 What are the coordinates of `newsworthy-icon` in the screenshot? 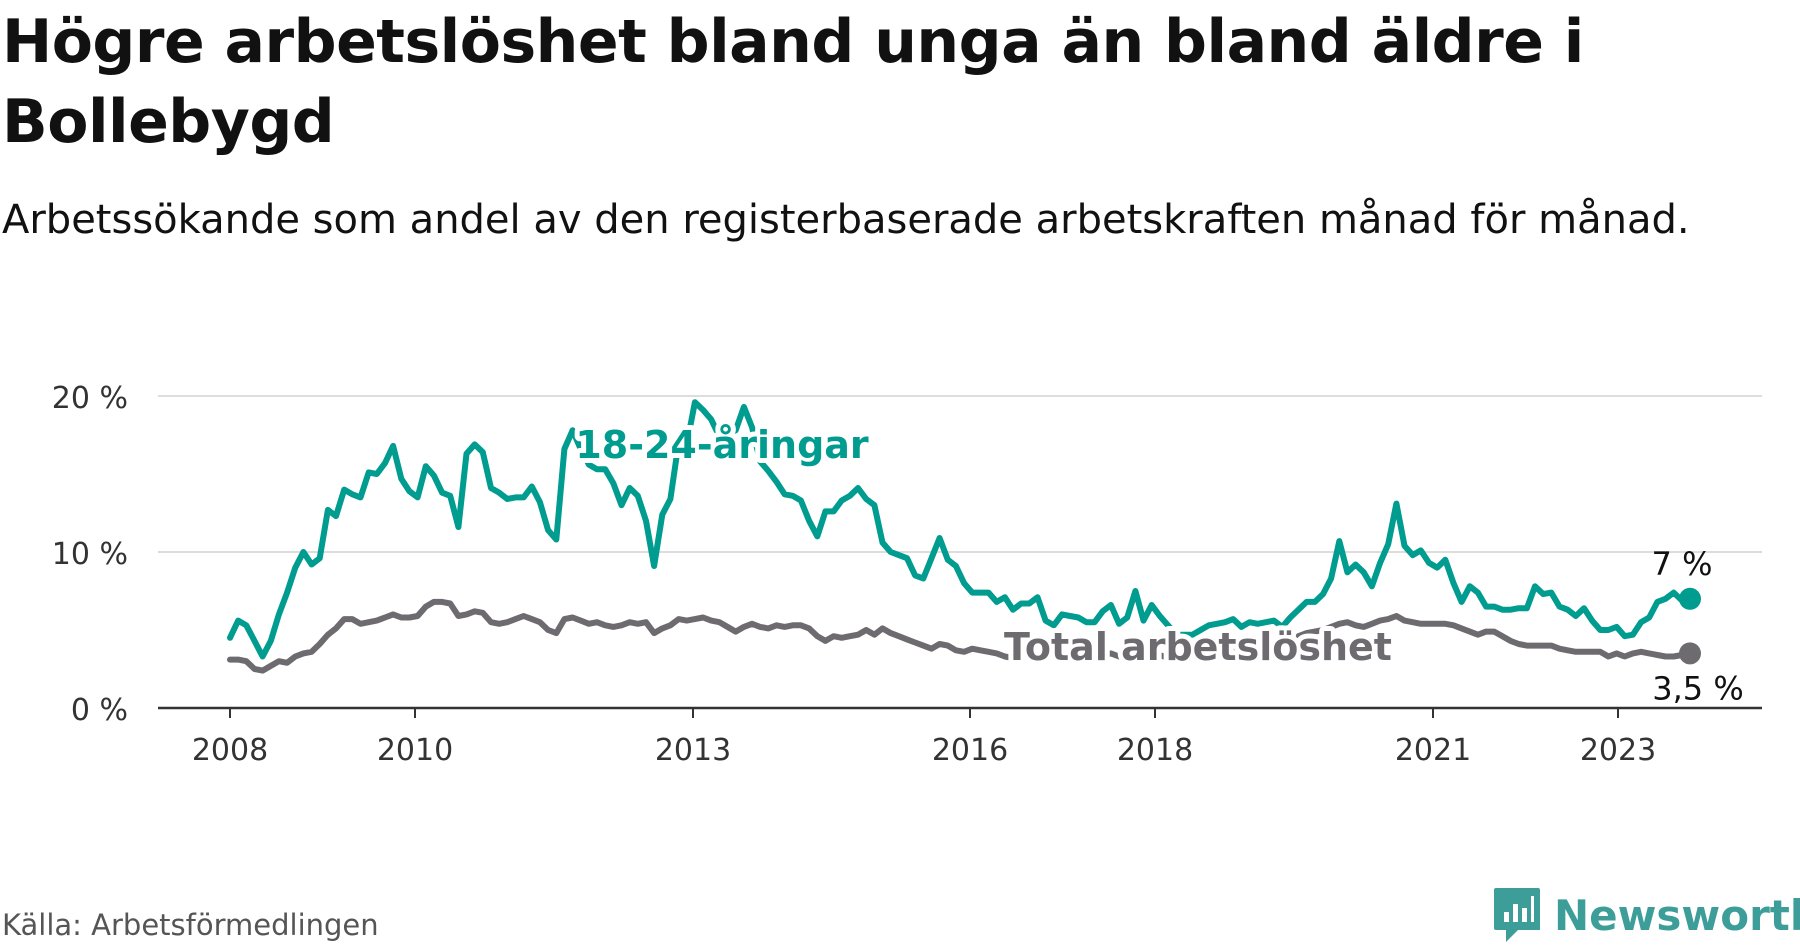 It's located at (1517, 915).